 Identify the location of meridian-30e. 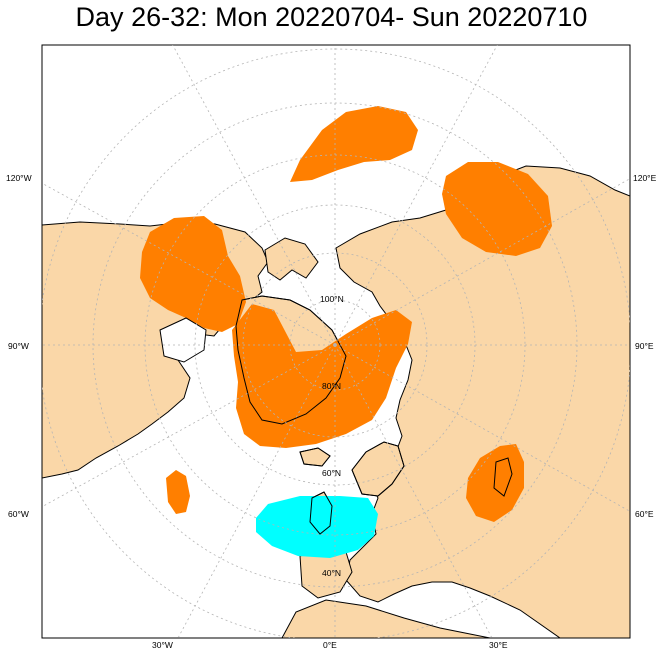
(413, 491).